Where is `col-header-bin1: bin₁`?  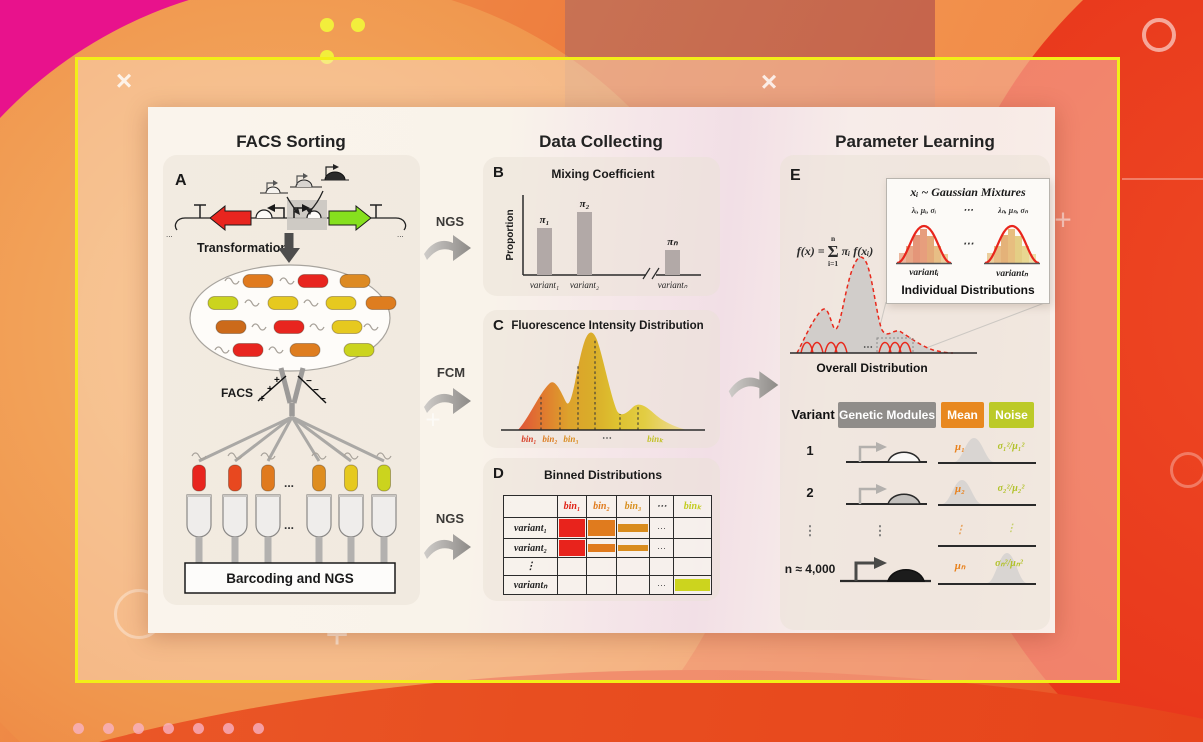
col-header-bin1: bin₁ is located at coordinates (572, 507).